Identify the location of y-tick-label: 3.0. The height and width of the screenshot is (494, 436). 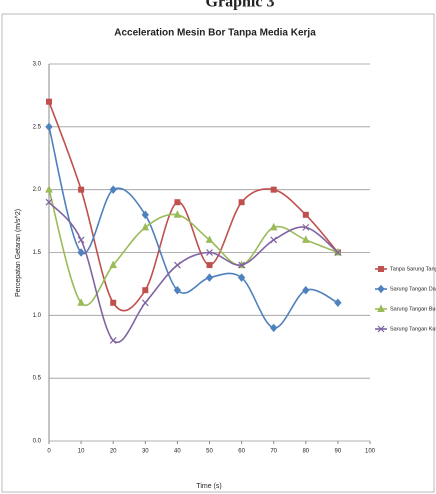
(37, 65).